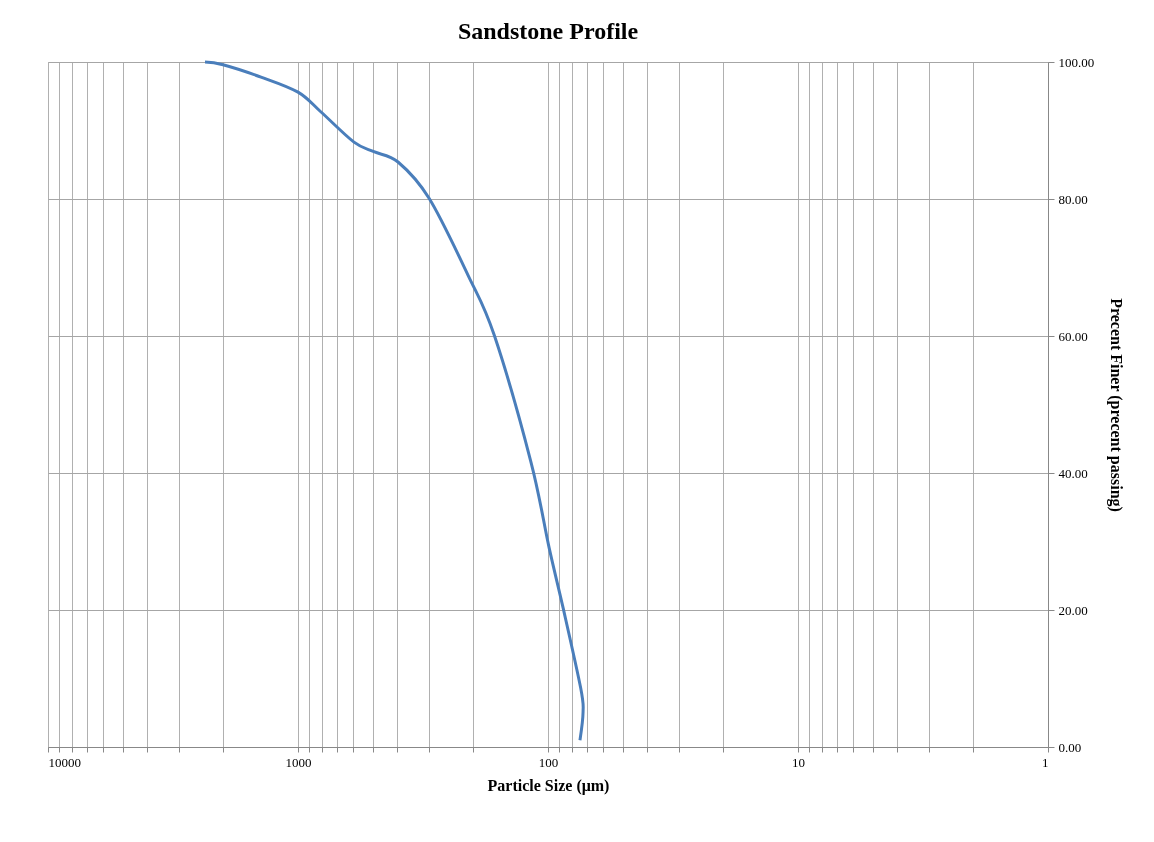 This screenshot has width=1154, height=842. I want to click on y-tick-label: 80.00, so click(1073, 199).